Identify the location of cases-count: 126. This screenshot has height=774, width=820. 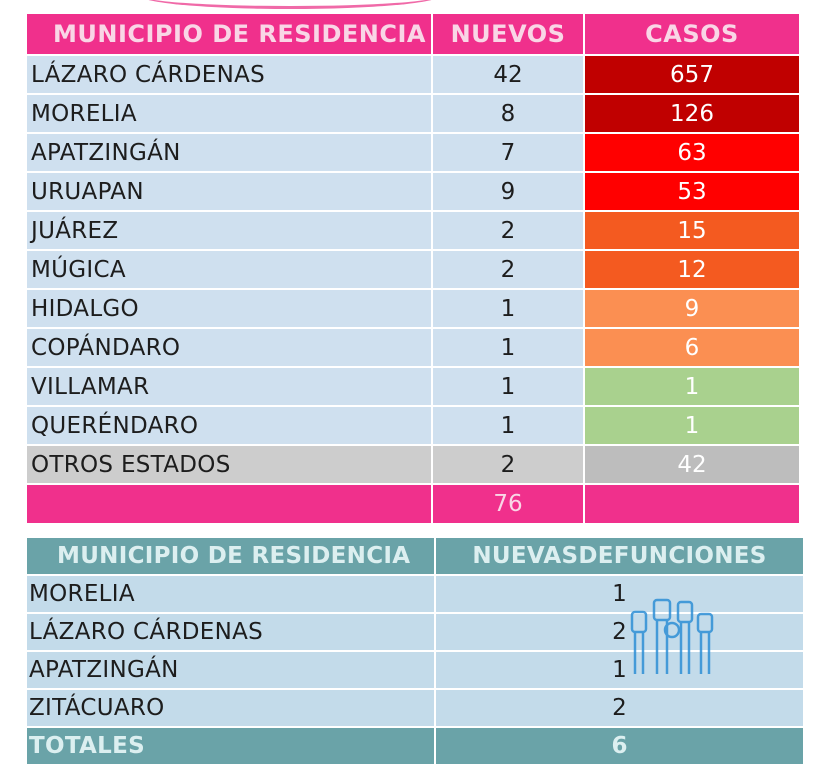
(692, 114).